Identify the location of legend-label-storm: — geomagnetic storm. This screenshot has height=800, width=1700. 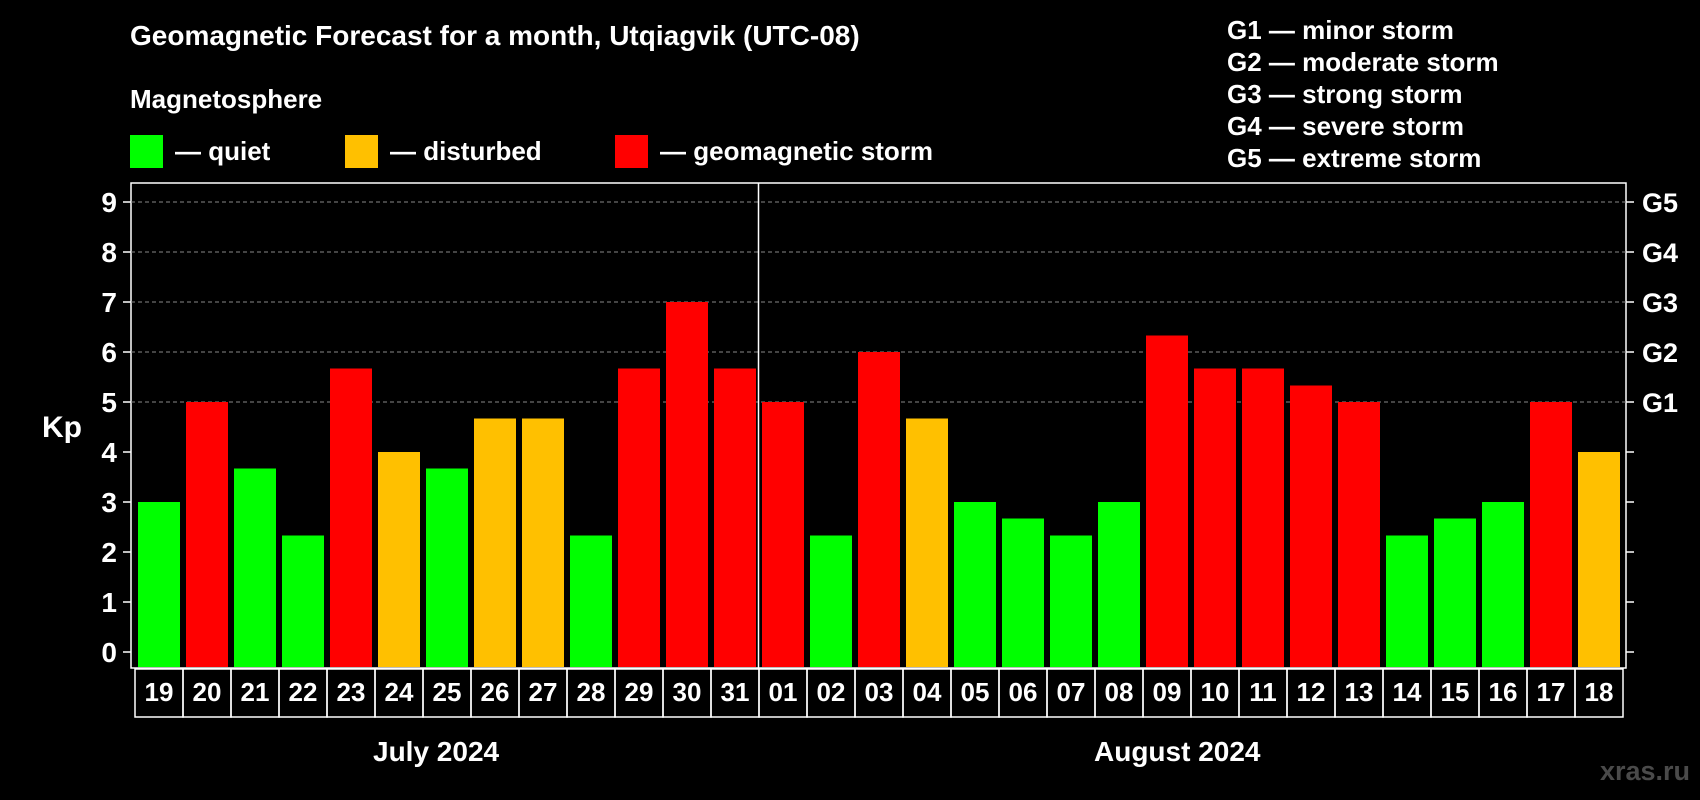
(797, 150).